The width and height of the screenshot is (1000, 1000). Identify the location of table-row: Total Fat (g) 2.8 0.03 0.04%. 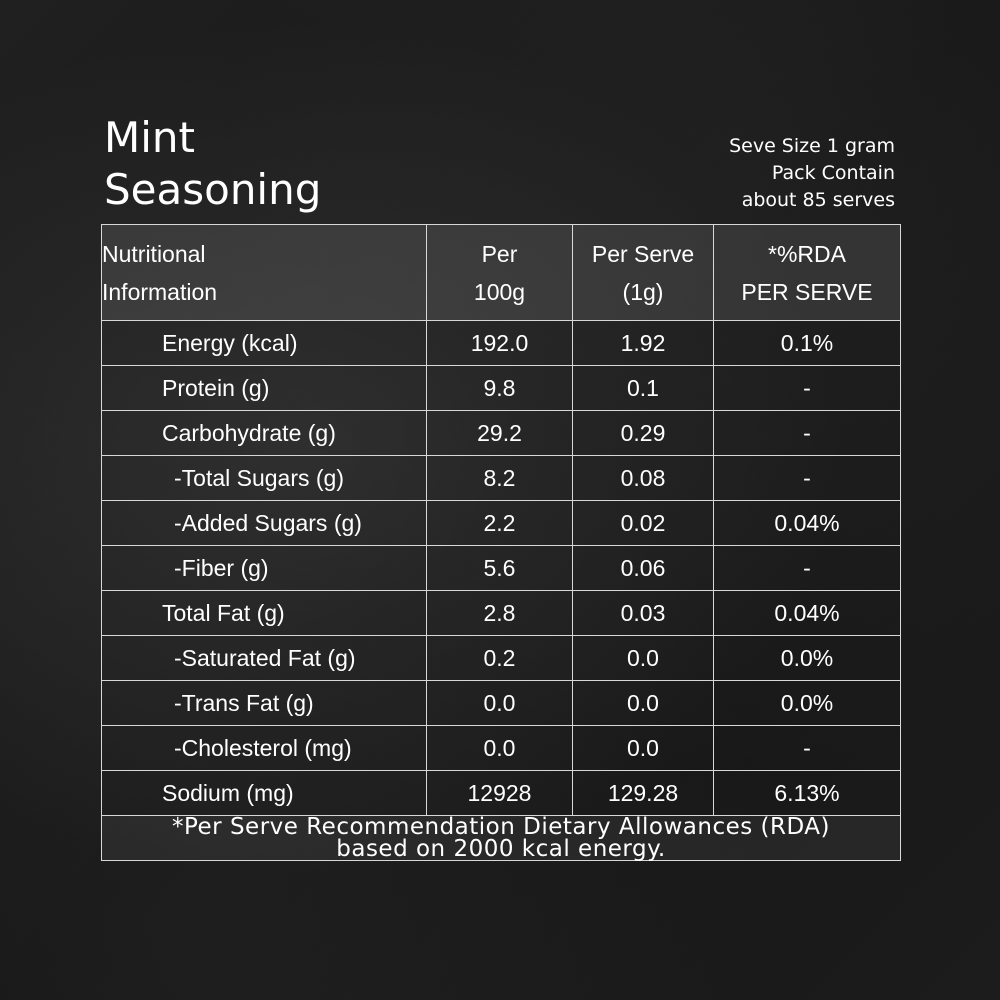
(501, 613).